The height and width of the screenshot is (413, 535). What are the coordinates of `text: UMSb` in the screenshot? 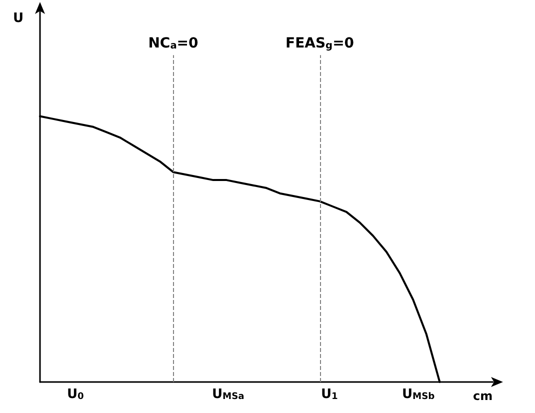 It's located at (419, 394).